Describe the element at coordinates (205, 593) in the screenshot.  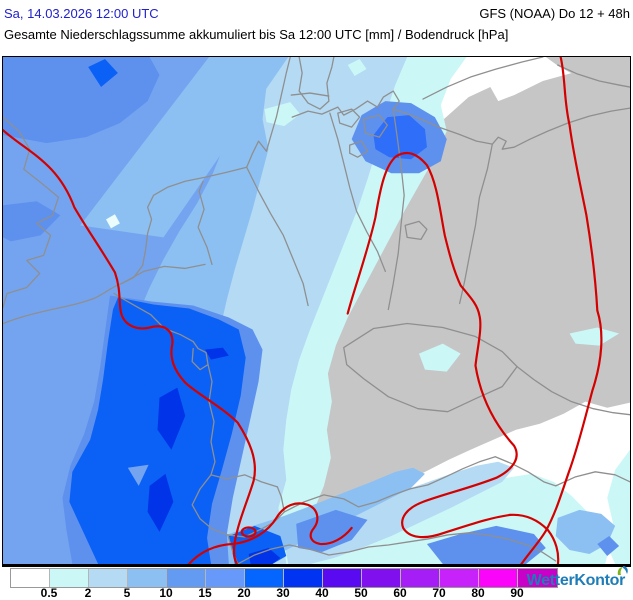
I see `legend-value: 15` at that location.